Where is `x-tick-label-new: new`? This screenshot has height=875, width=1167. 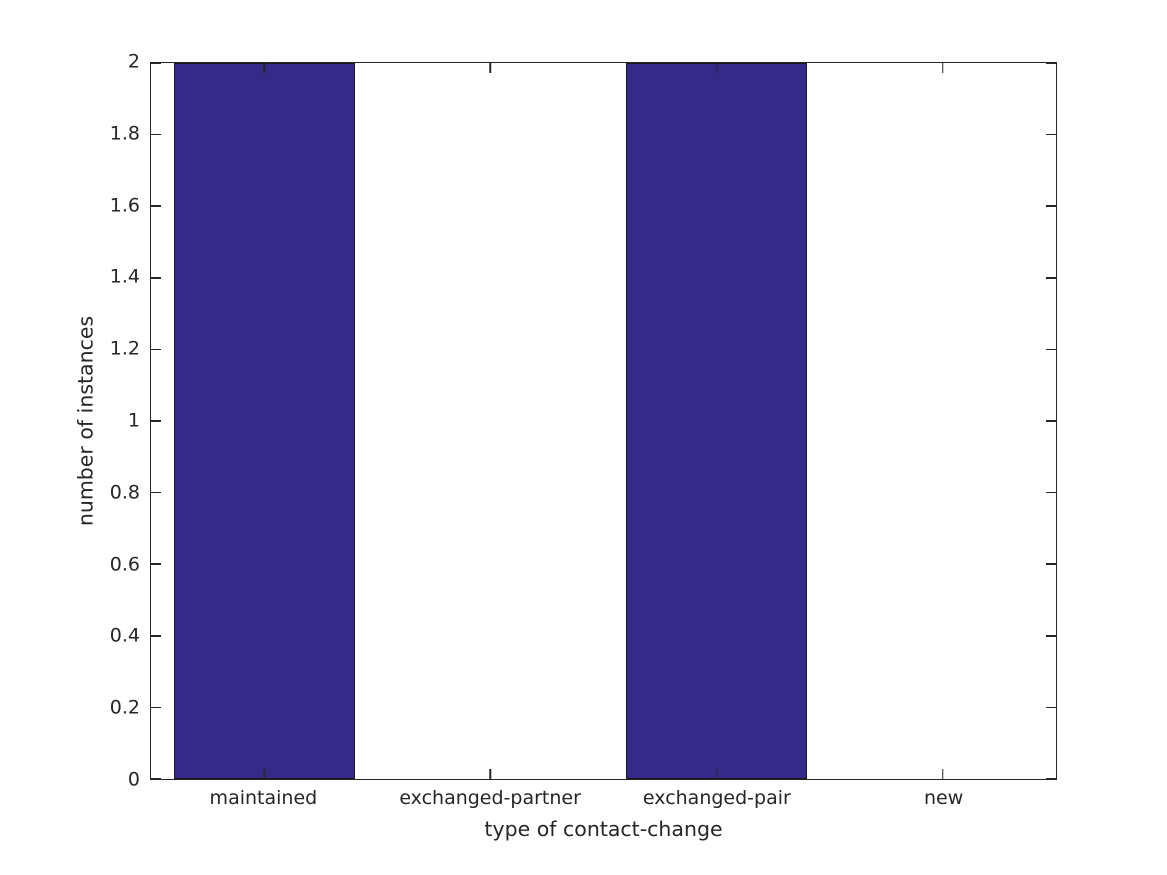
x-tick-label-new: new is located at coordinates (943, 798).